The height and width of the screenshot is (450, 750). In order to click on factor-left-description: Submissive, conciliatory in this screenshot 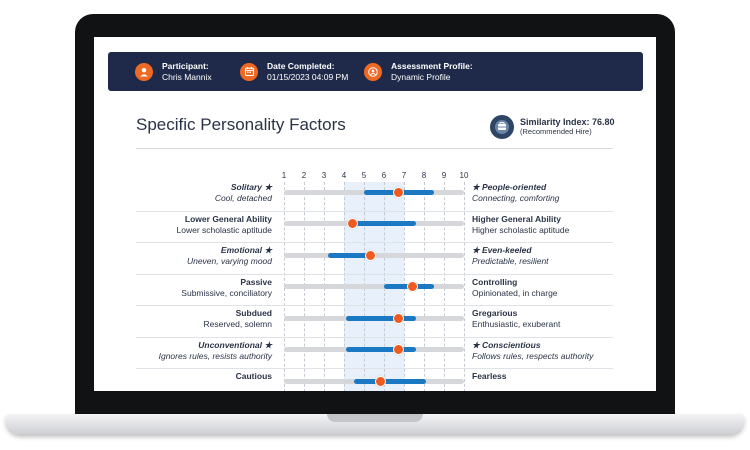, I will do `click(226, 292)`.